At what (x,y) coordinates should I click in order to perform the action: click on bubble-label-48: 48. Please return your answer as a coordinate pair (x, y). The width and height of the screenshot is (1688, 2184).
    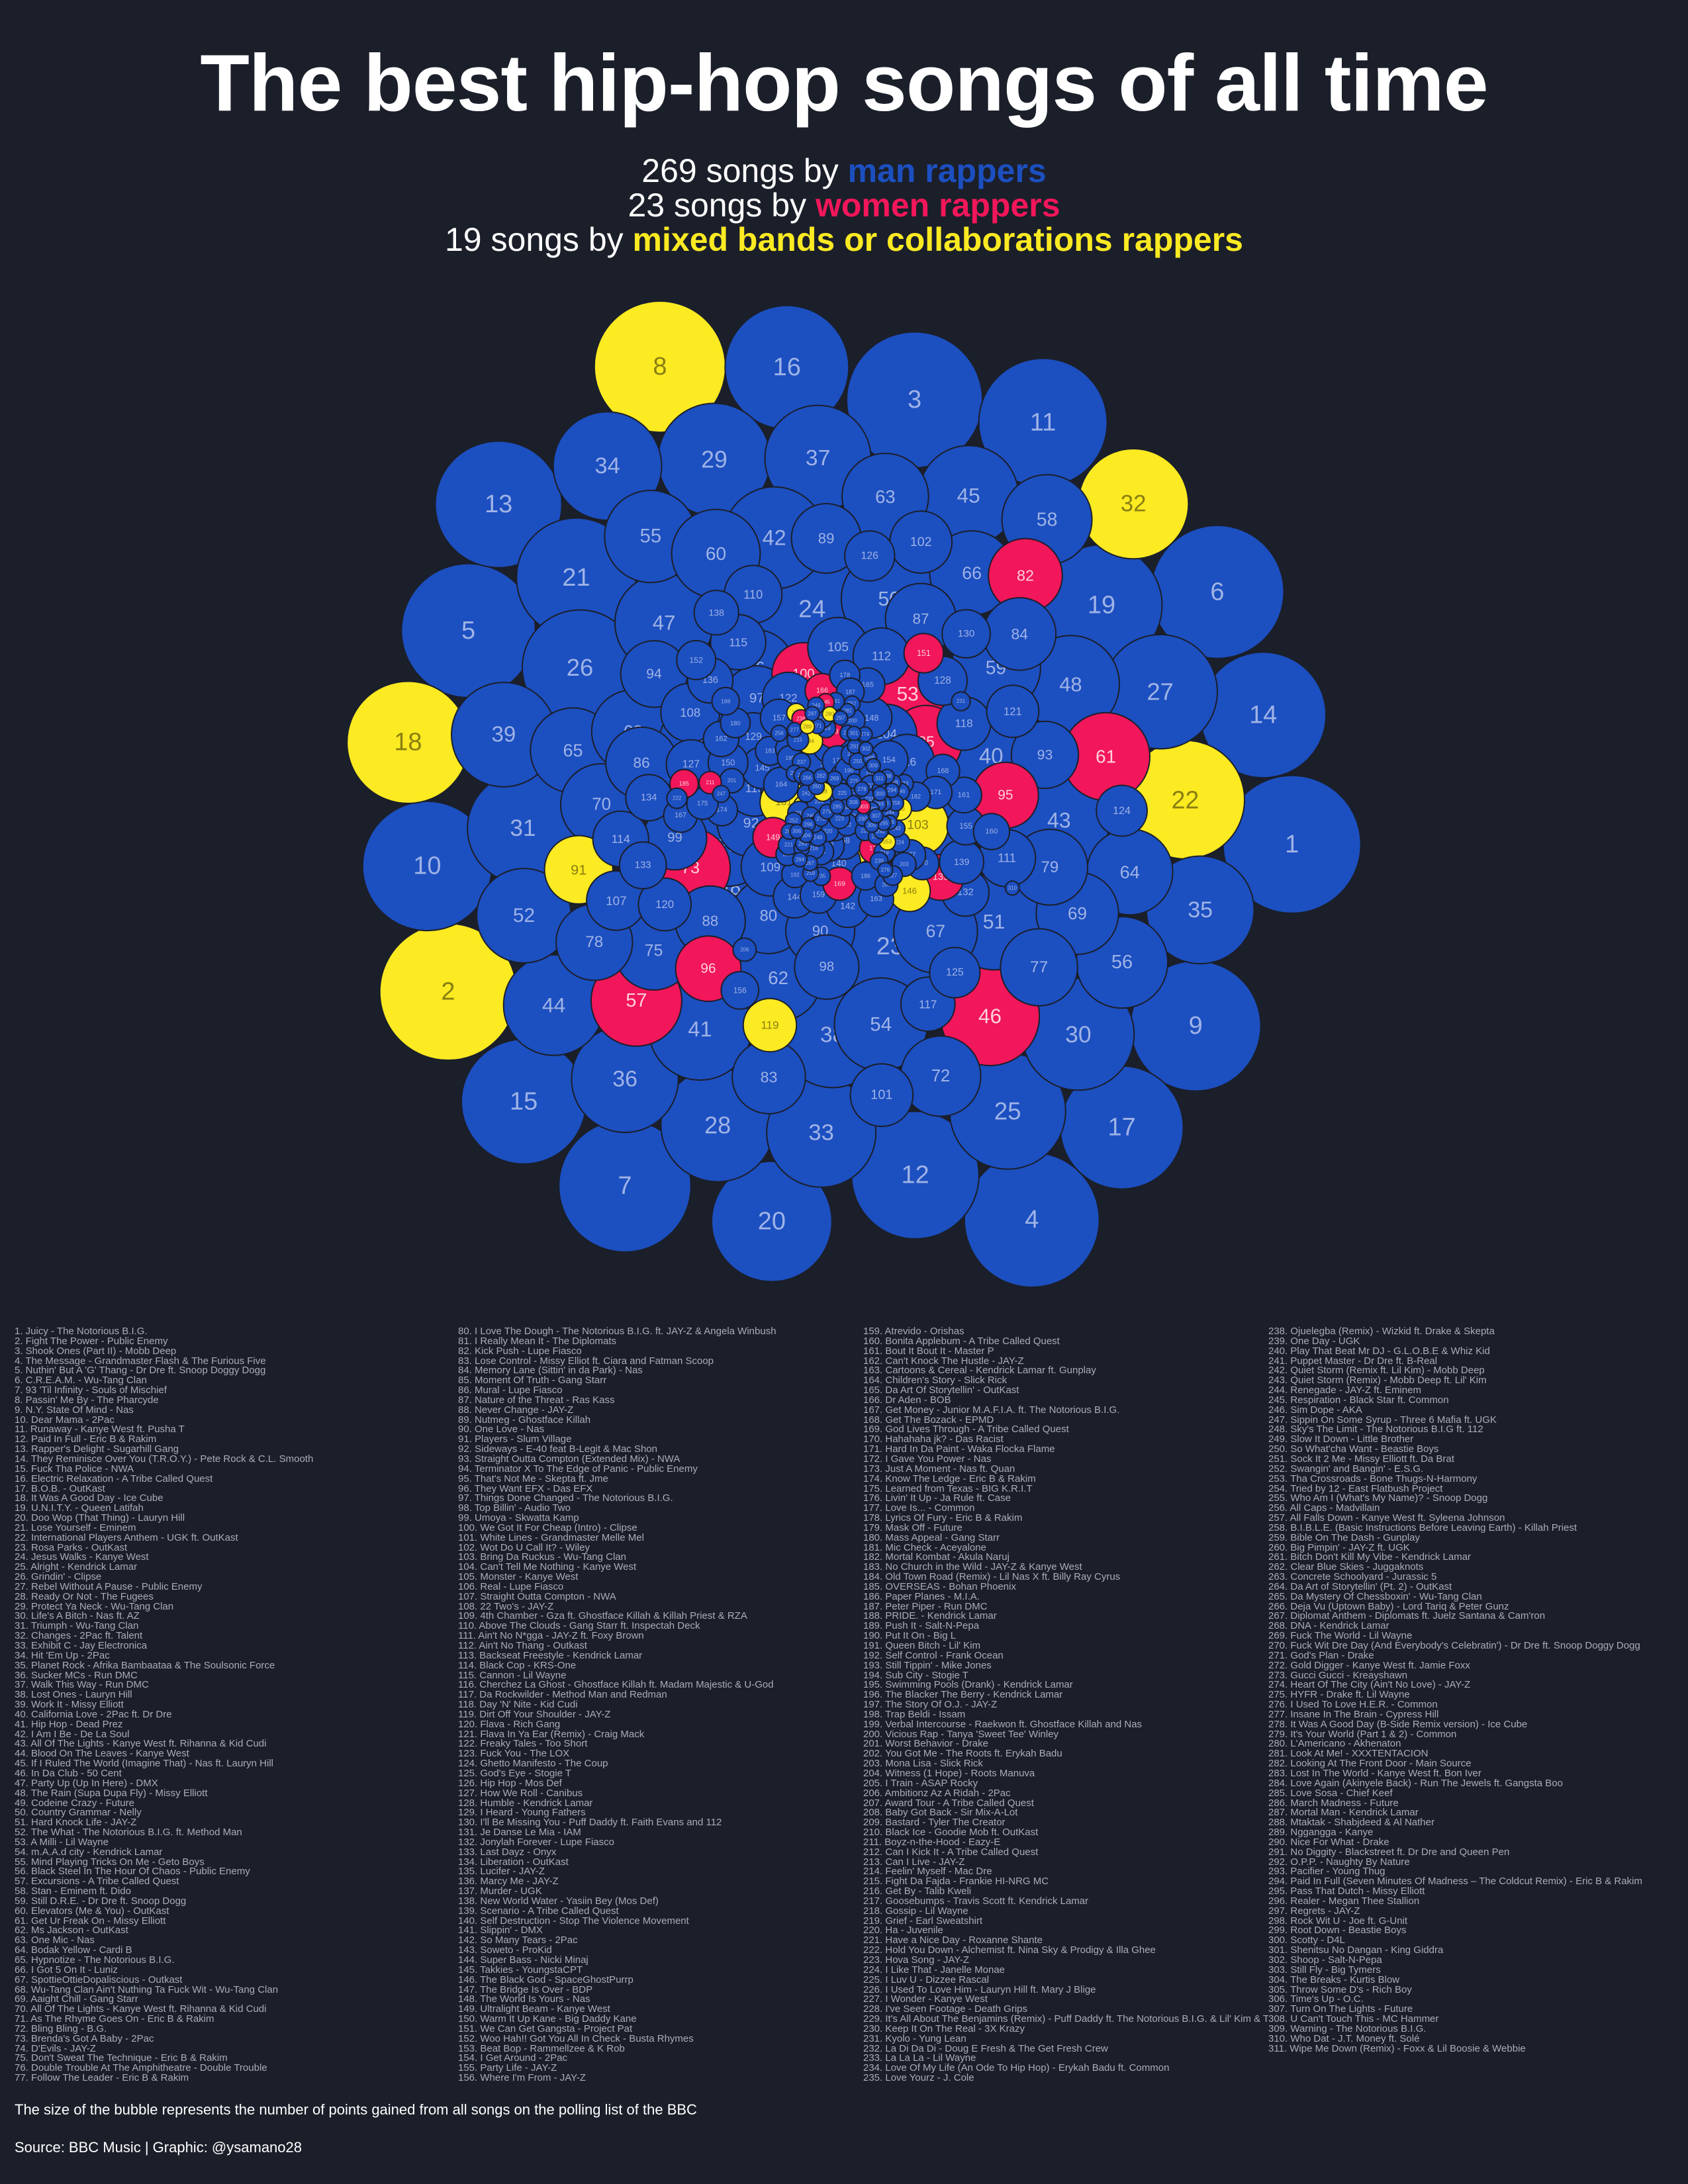
    Looking at the image, I should click on (1070, 684).